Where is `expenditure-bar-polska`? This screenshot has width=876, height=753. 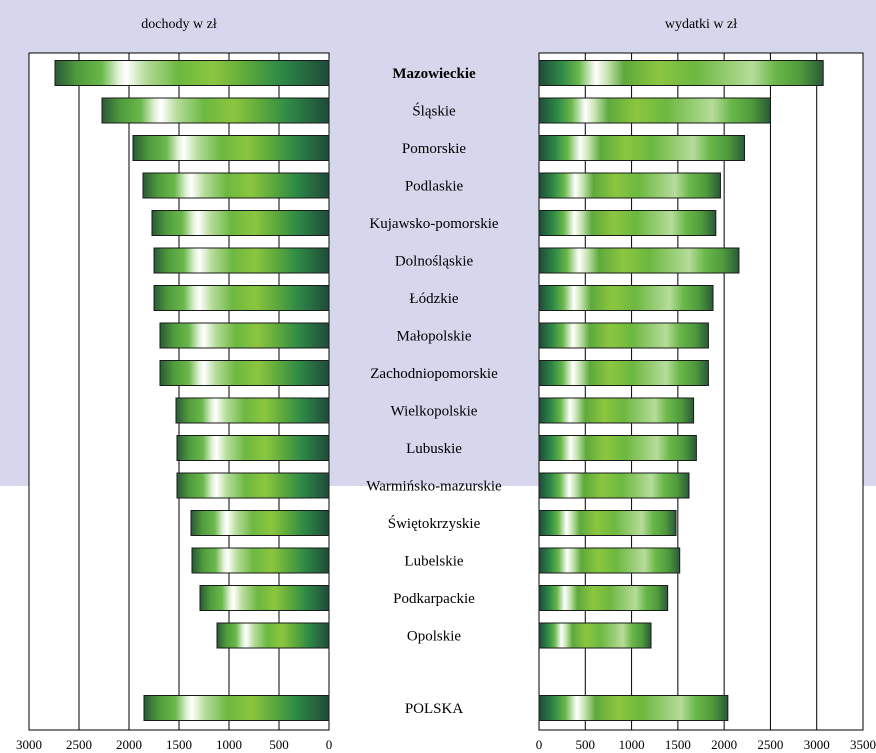 expenditure-bar-polska is located at coordinates (633, 708).